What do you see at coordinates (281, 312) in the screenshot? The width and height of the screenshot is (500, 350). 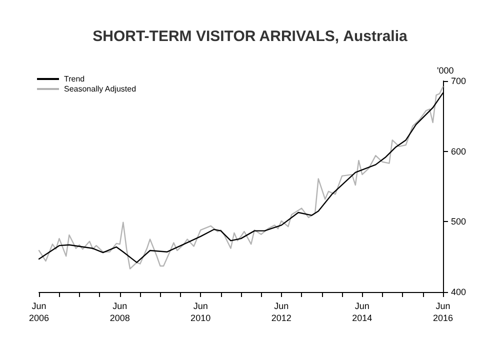 I see `x-tick-label: Jun 2012` at bounding box center [281, 312].